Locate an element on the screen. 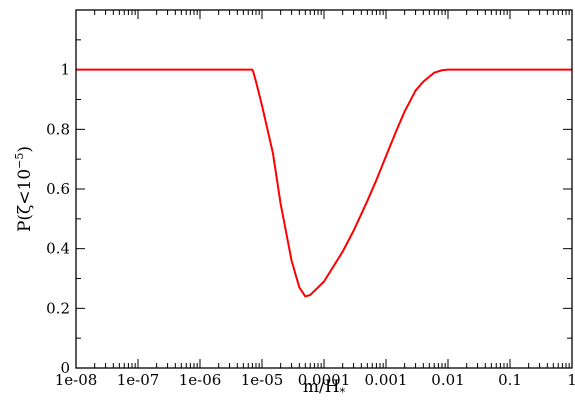 This screenshot has width=575, height=403. y-axis-label-main: P(ζ<10 is located at coordinates (25, 200).